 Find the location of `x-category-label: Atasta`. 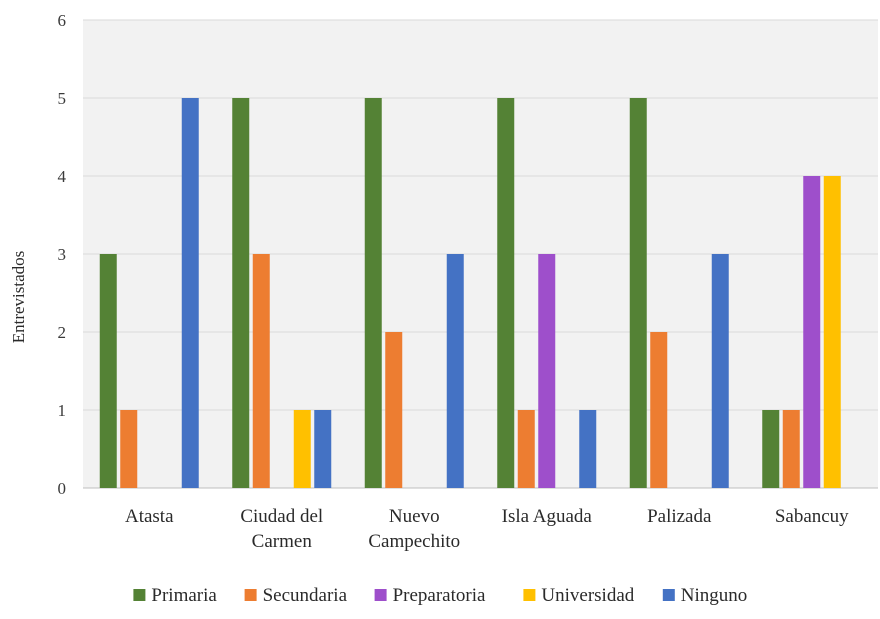

x-category-label: Atasta is located at coordinates (149, 516).